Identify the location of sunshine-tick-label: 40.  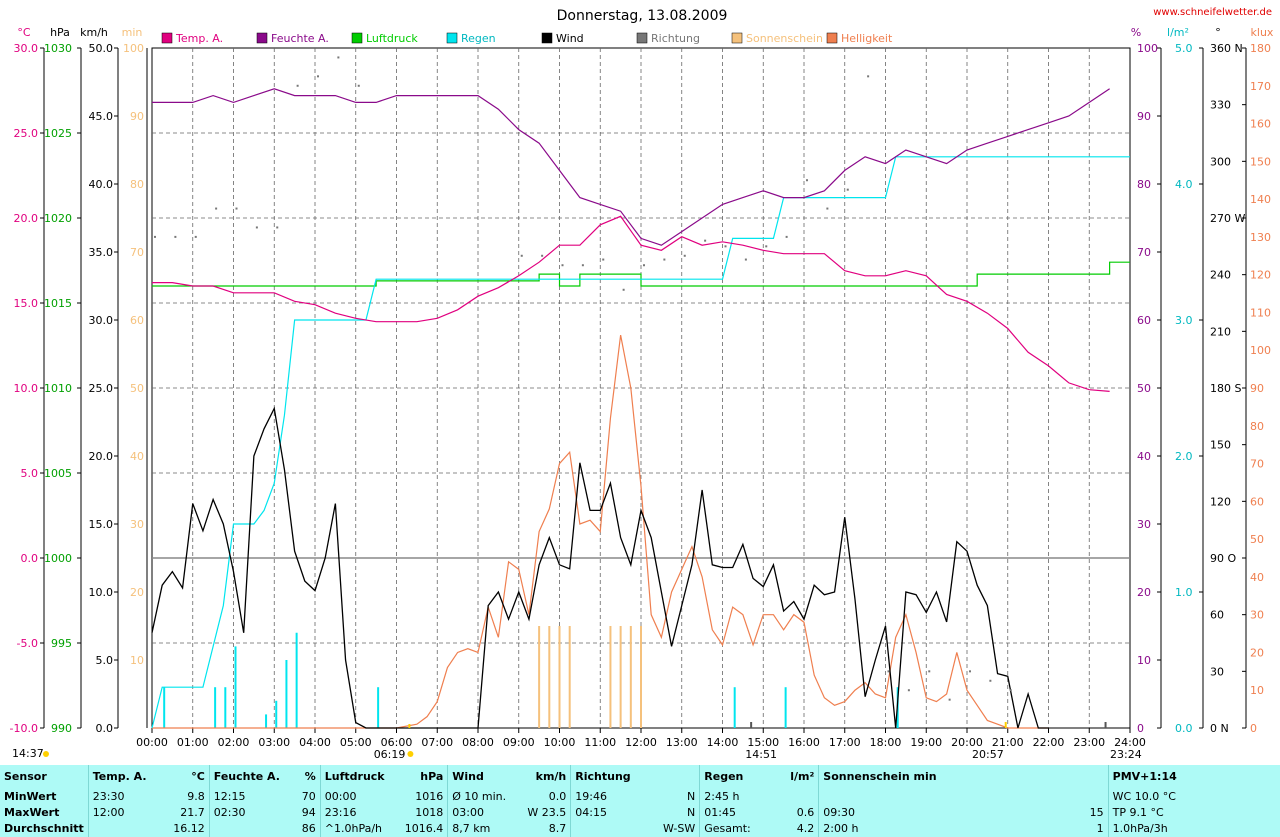
(137, 456).